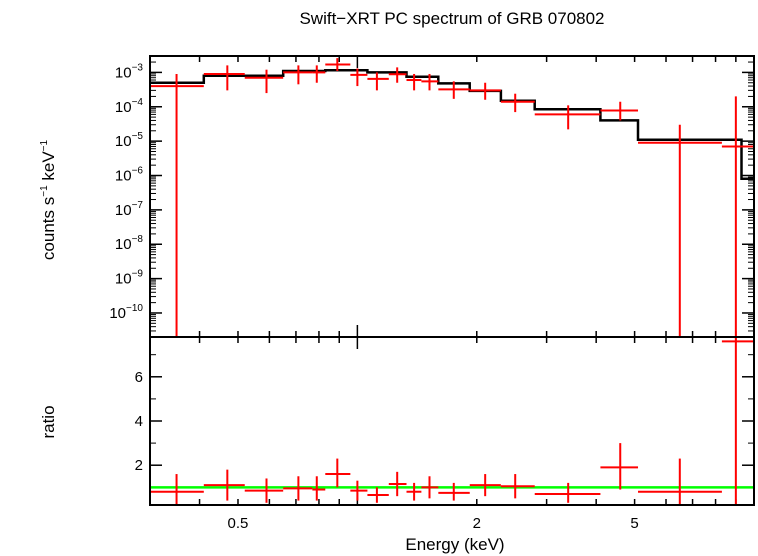  I want to click on chart-title: Swift−XRT PC spectrum of GRB 070802, so click(451, 18).